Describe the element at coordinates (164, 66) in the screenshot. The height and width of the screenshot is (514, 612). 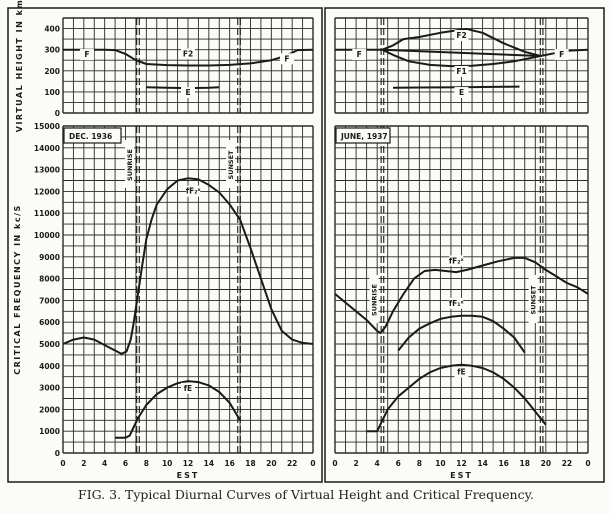
I see `chart-dec-height: 0 100 200 300 400 VIRTUAL HEIGHT IN km F F F2 E` at that location.